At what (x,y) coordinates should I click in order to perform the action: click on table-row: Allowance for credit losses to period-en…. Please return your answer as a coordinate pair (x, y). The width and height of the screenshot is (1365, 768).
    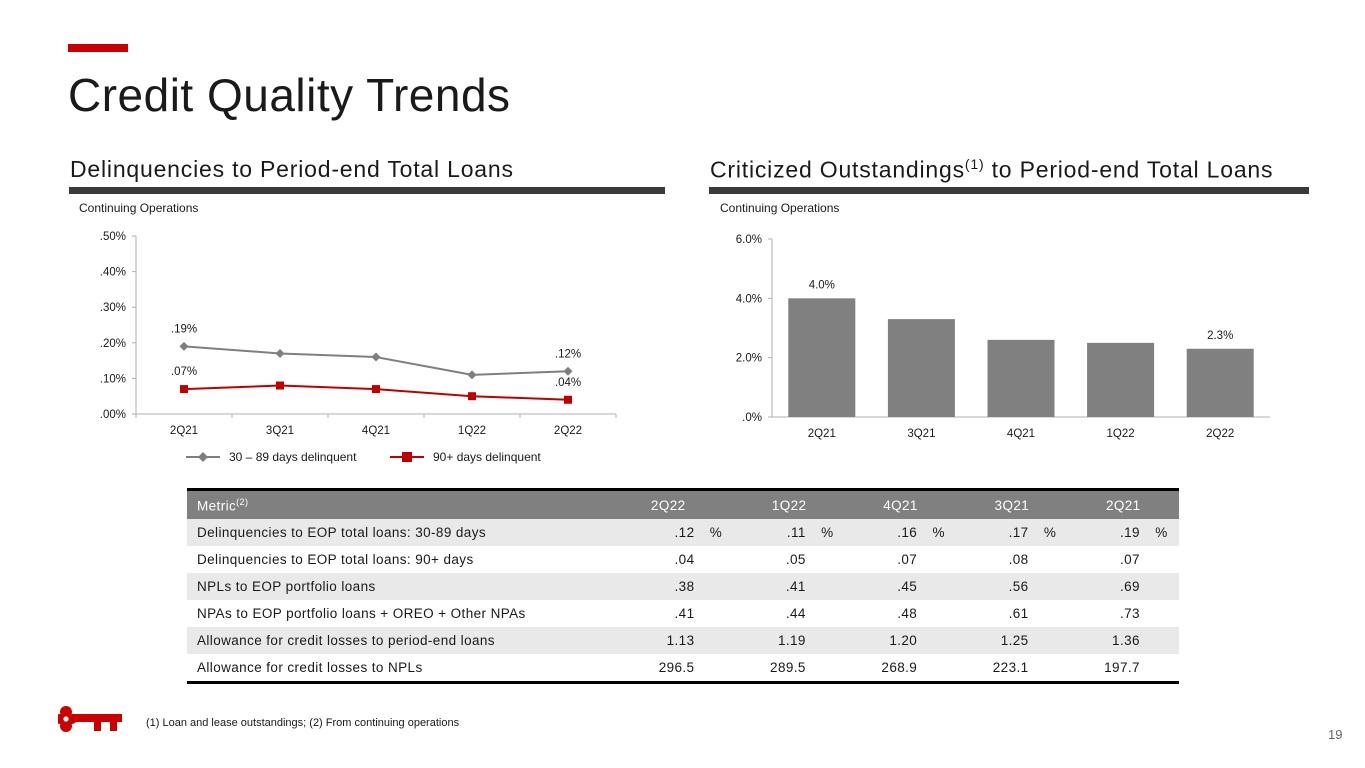
    Looking at the image, I should click on (683, 640).